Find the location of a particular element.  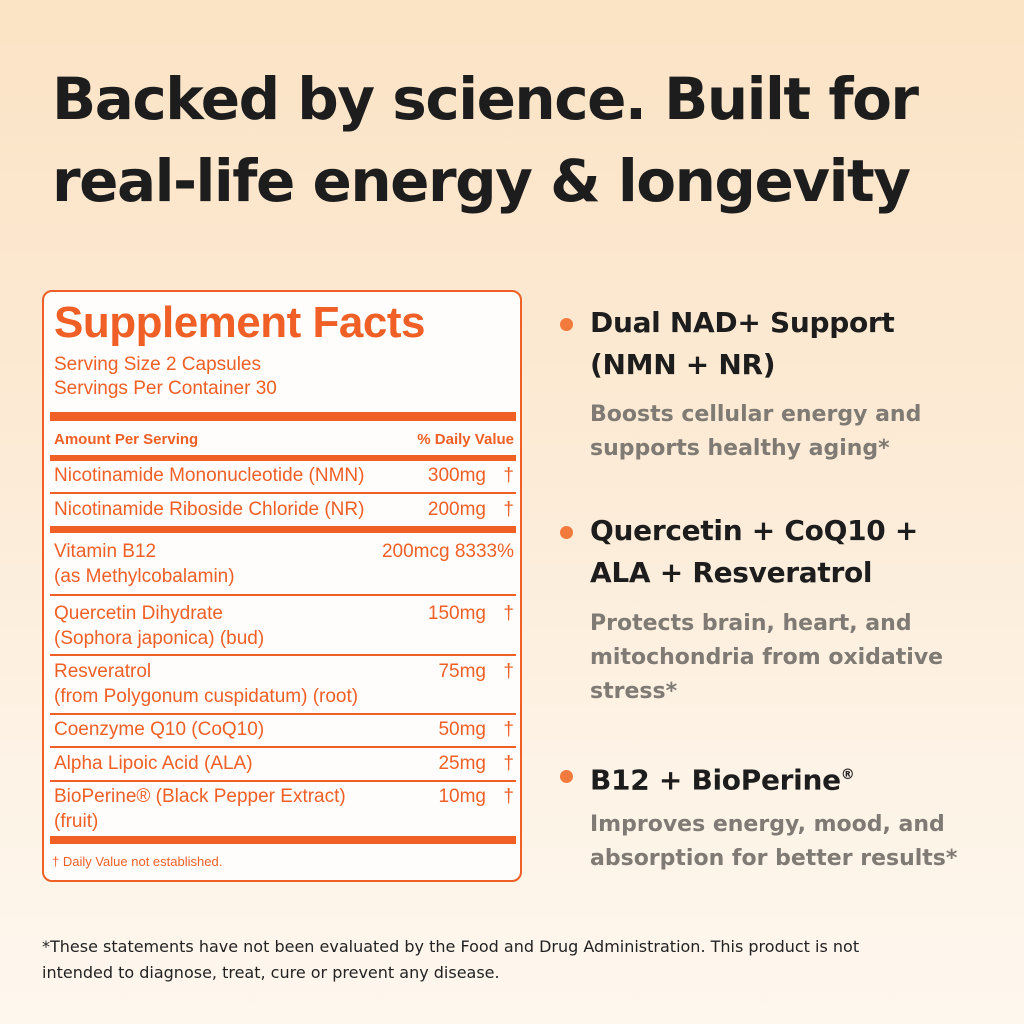

benefit-title-line: (NMN + NR) is located at coordinates (683, 364).